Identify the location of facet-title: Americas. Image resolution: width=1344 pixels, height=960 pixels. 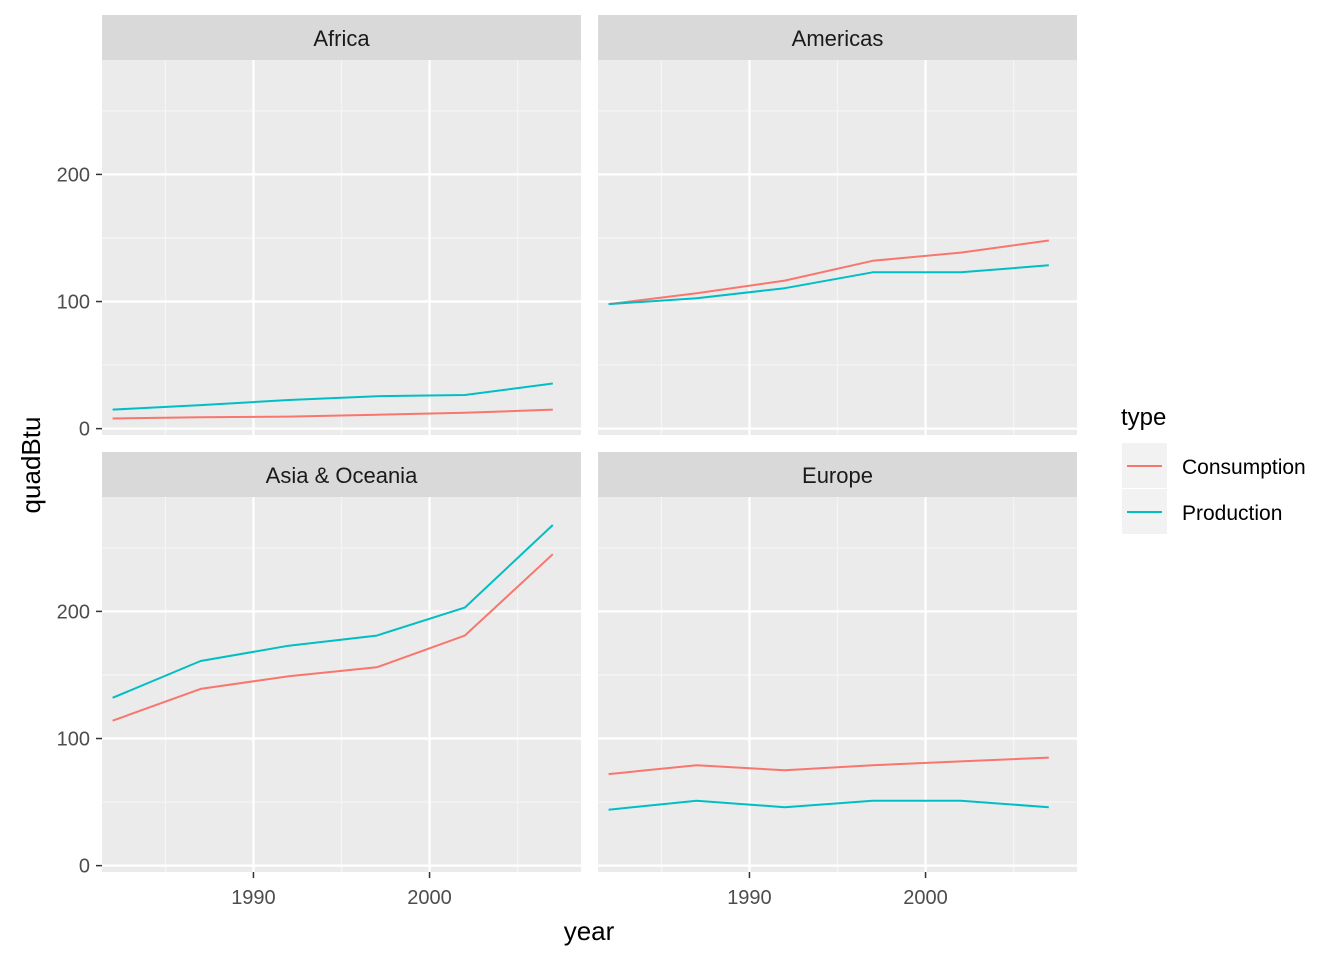
(838, 38).